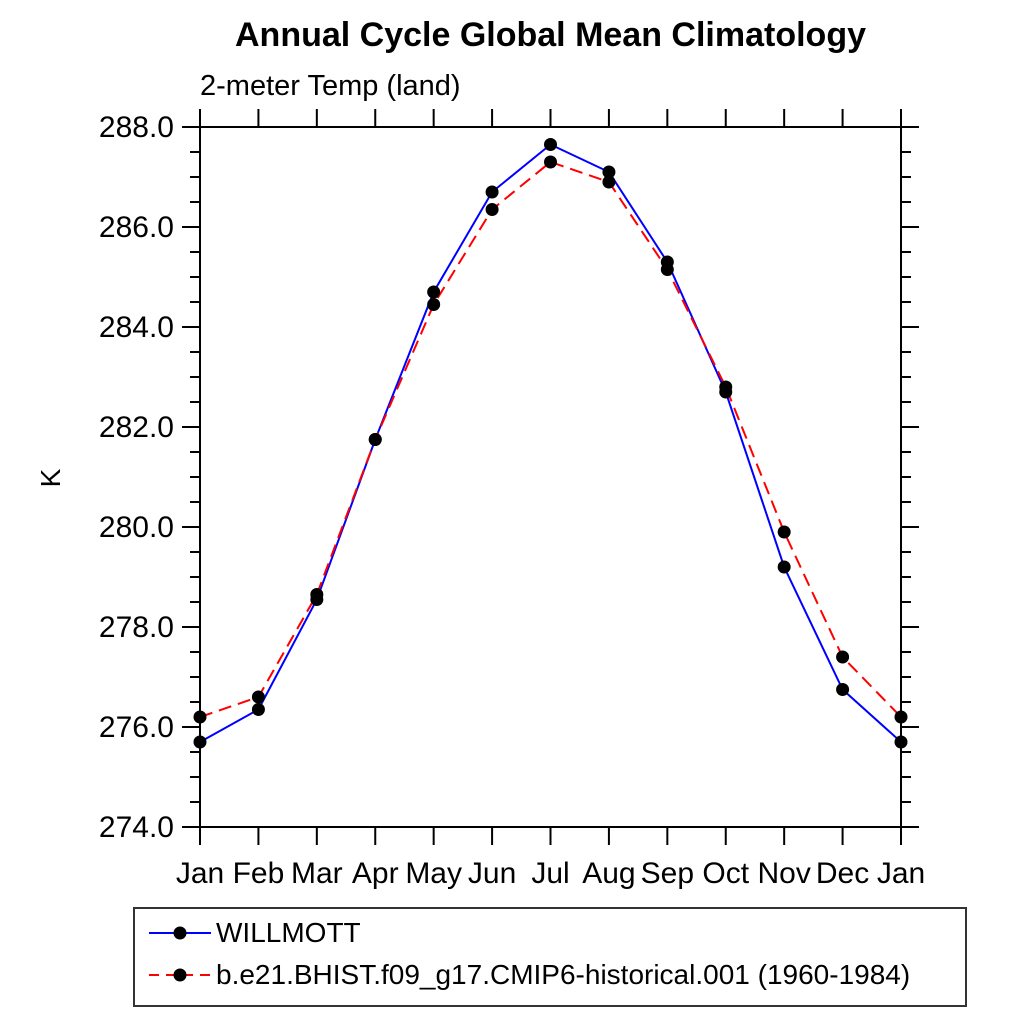  I want to click on y-tick-label: 284.0, so click(136, 327).